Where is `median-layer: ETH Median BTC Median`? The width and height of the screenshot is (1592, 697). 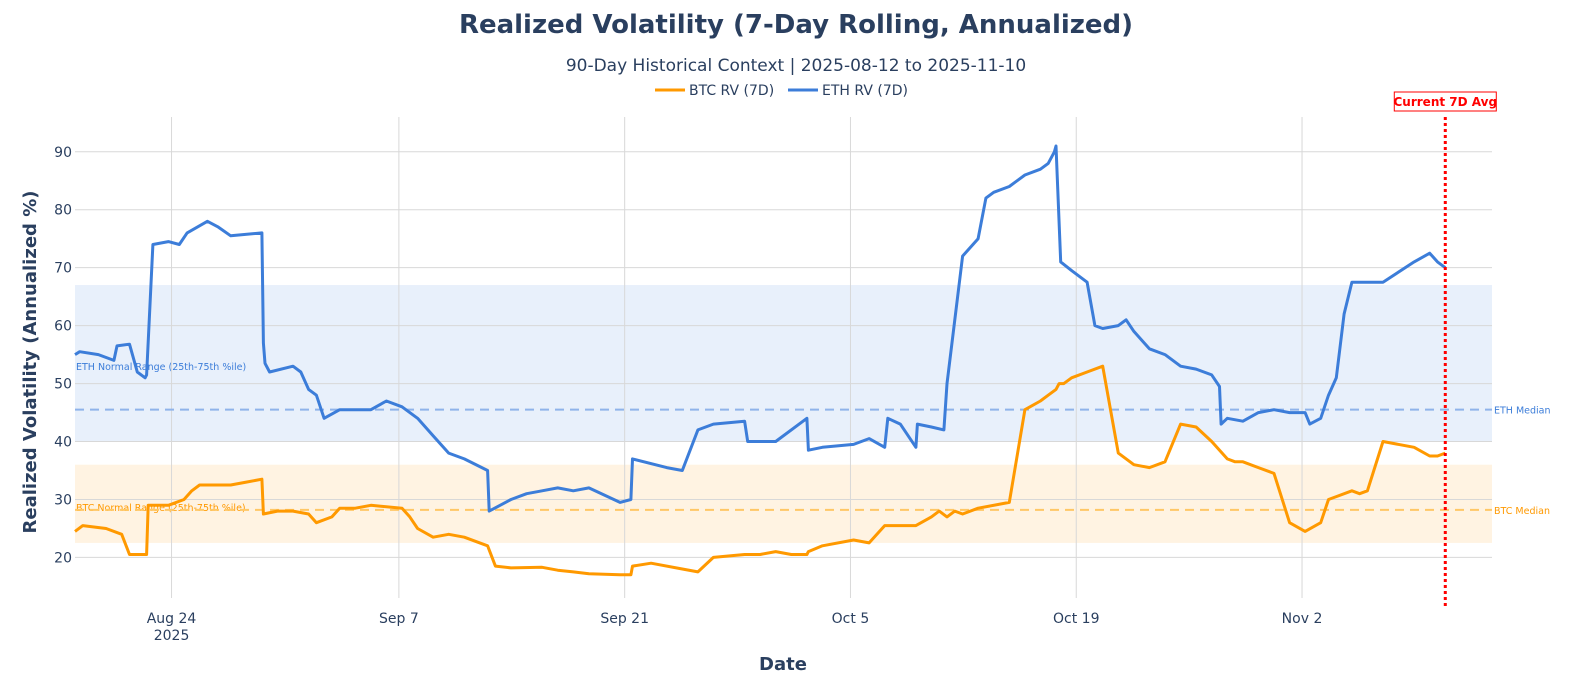
median-layer: ETH Median BTC Median is located at coordinates (813, 461).